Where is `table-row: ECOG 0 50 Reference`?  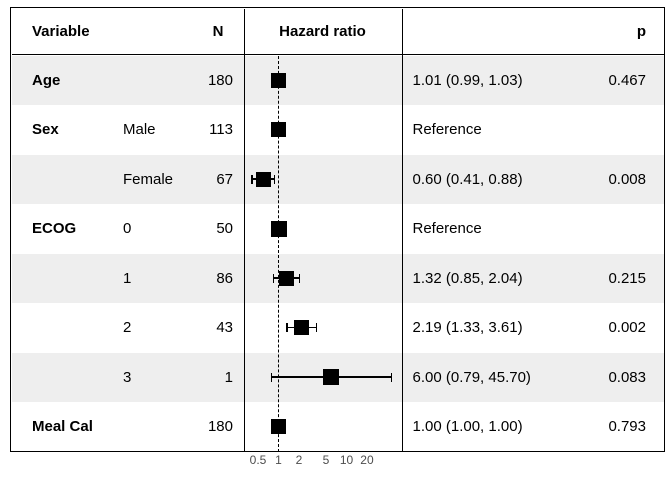
table-row: ECOG 0 50 Reference is located at coordinates (338, 229).